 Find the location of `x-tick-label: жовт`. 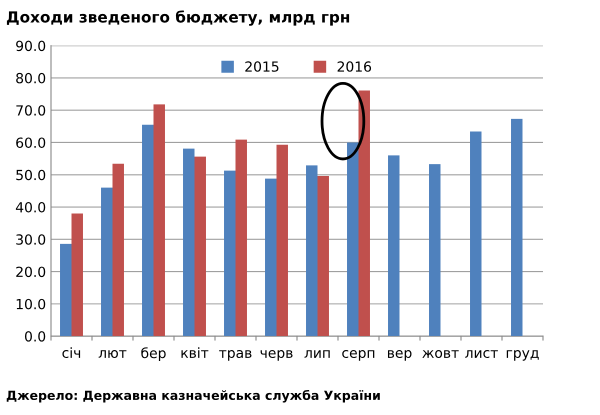

x-tick-label: жовт is located at coordinates (440, 354).